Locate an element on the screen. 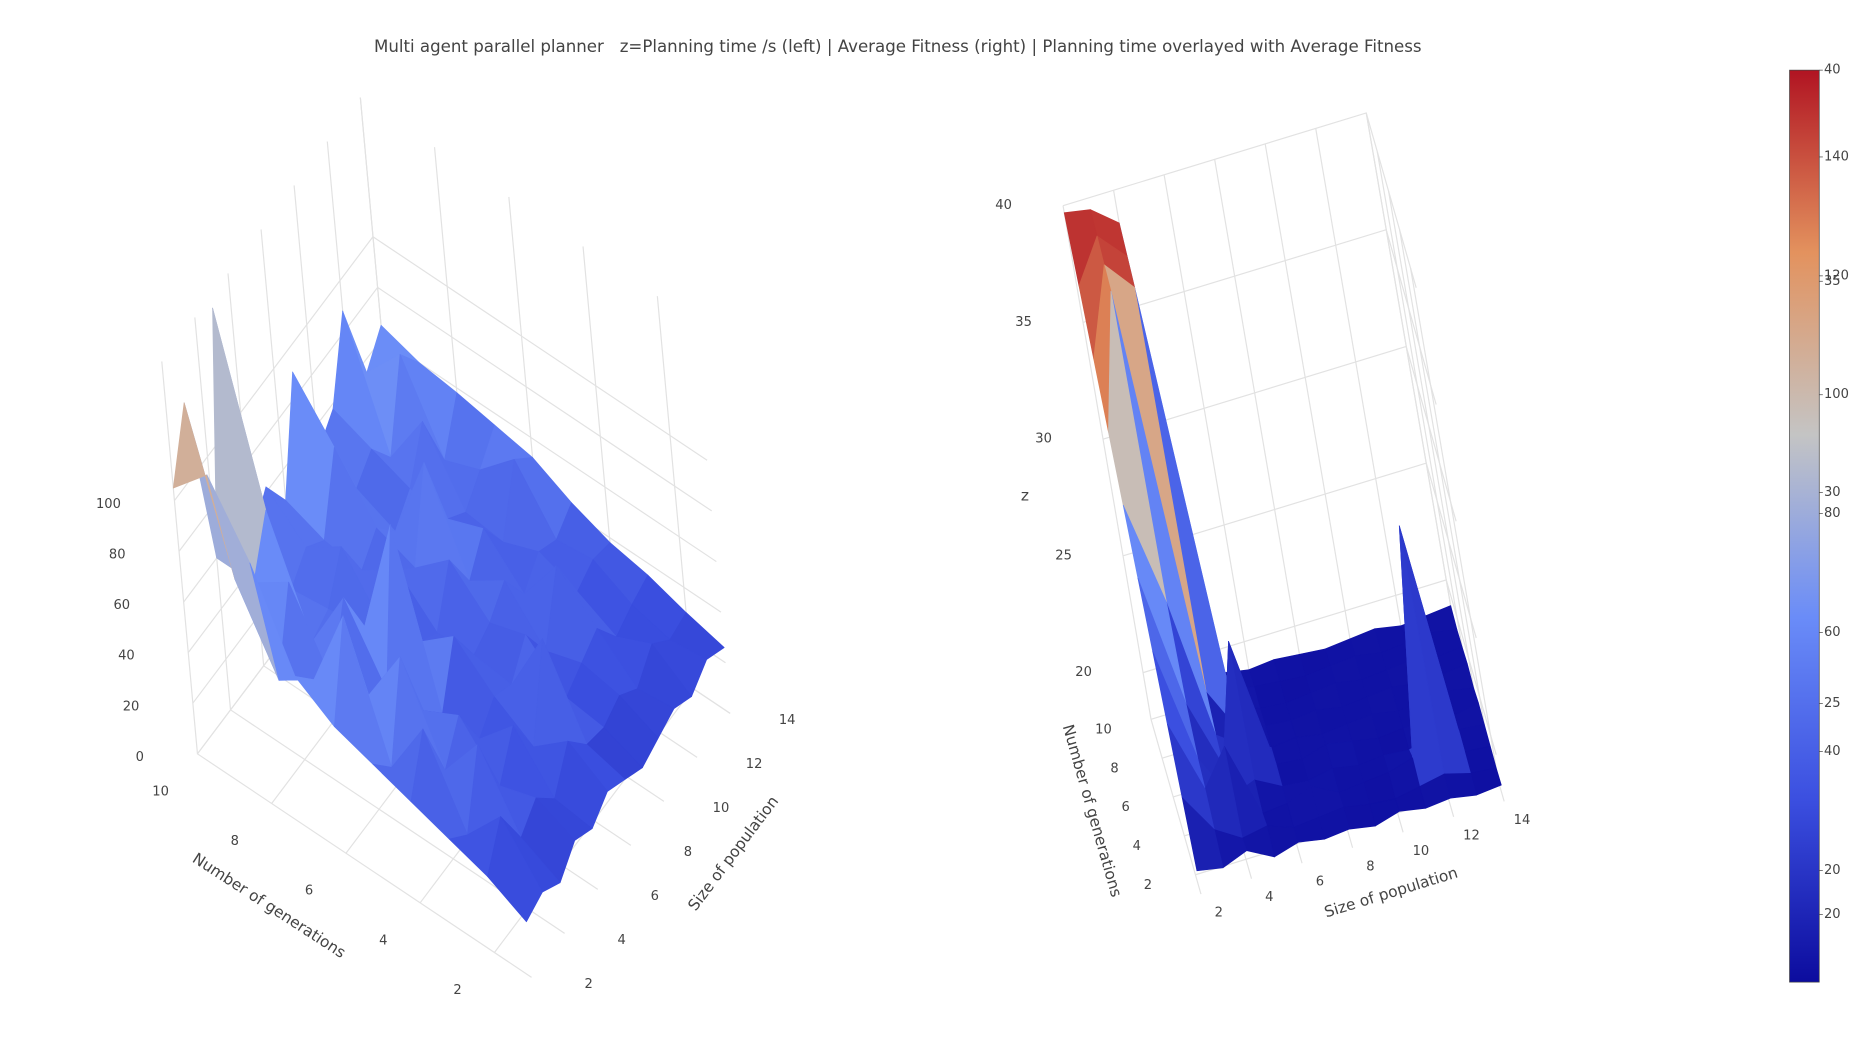 The image size is (1855, 1038). z-tick-label: 100 is located at coordinates (108, 504).